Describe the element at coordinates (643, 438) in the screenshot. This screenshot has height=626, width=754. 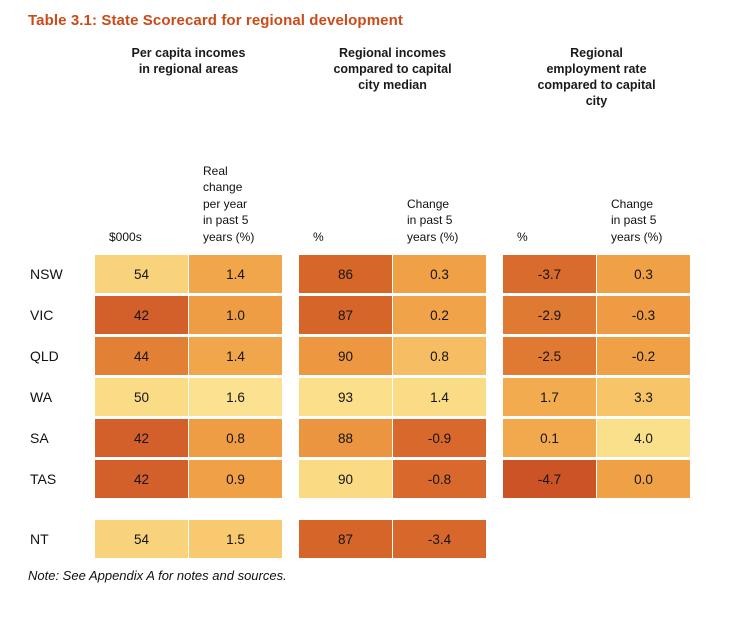
I see `heatmap-cell: 4.0` at that location.